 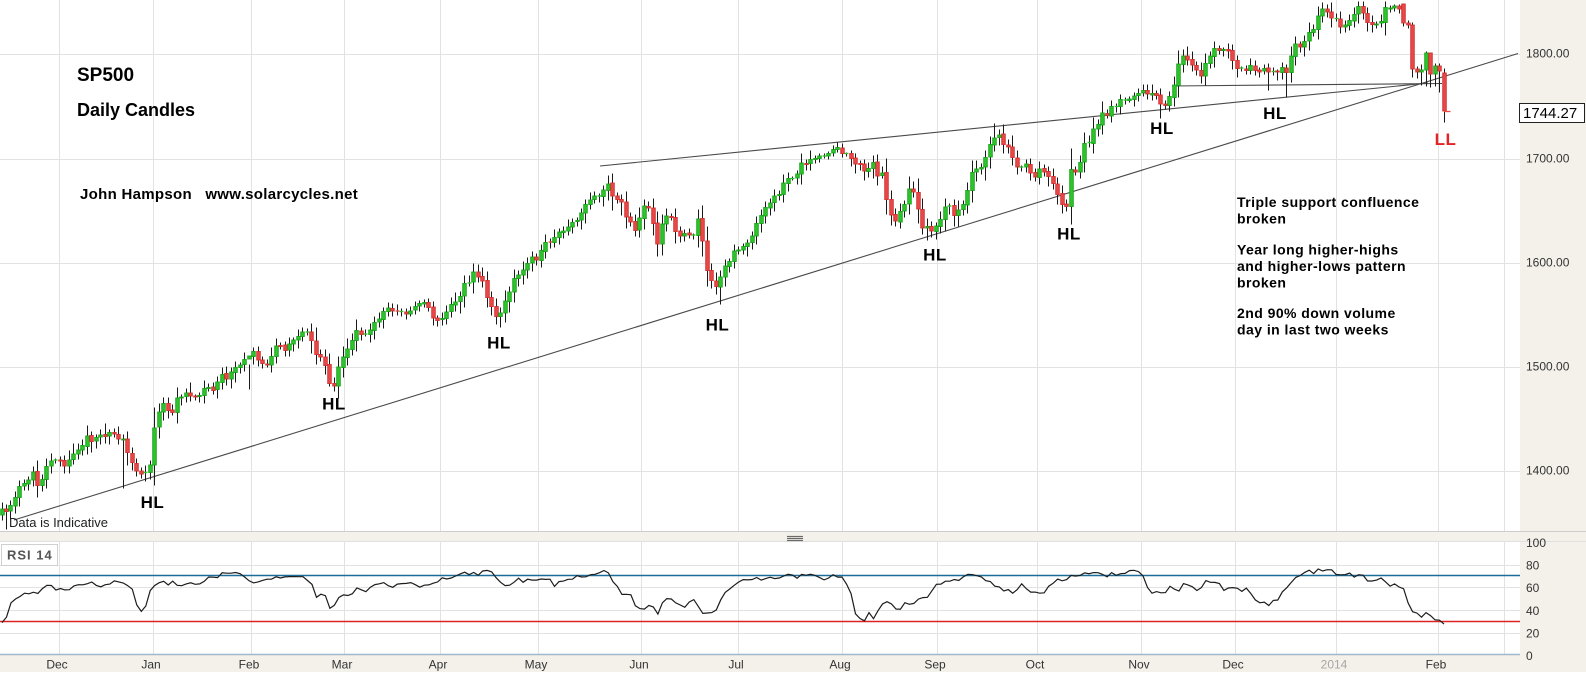 I want to click on svg-text: 1744.27, so click(x=1550, y=113).